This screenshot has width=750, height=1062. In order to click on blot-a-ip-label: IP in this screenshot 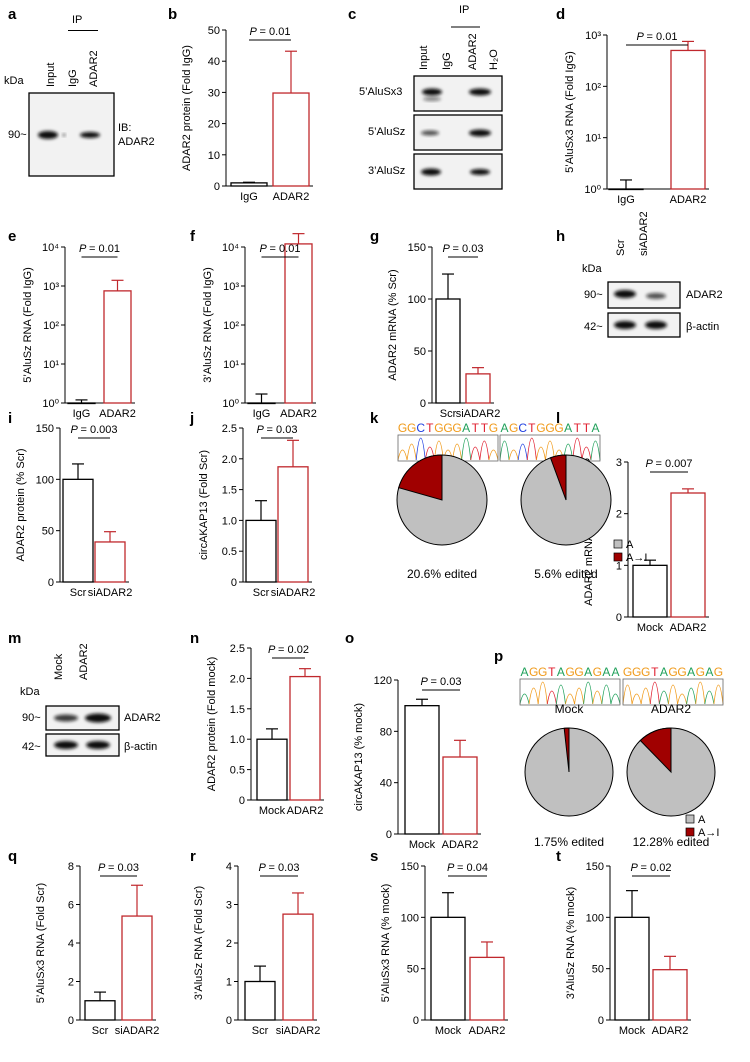, I will do `click(77, 20)`.